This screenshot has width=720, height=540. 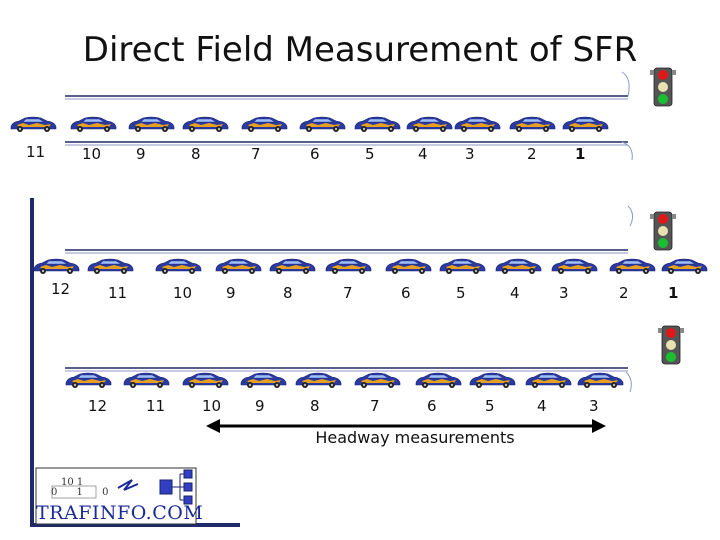 I want to click on headway-arrow, so click(x=406, y=426).